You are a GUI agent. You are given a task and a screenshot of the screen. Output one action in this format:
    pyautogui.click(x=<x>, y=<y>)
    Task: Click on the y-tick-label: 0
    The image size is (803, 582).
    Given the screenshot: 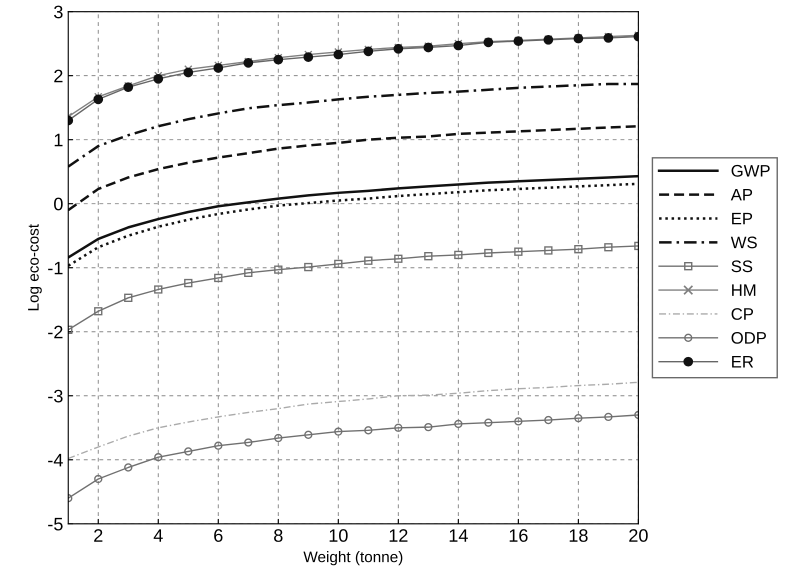 What is the action you would take?
    pyautogui.click(x=58, y=204)
    